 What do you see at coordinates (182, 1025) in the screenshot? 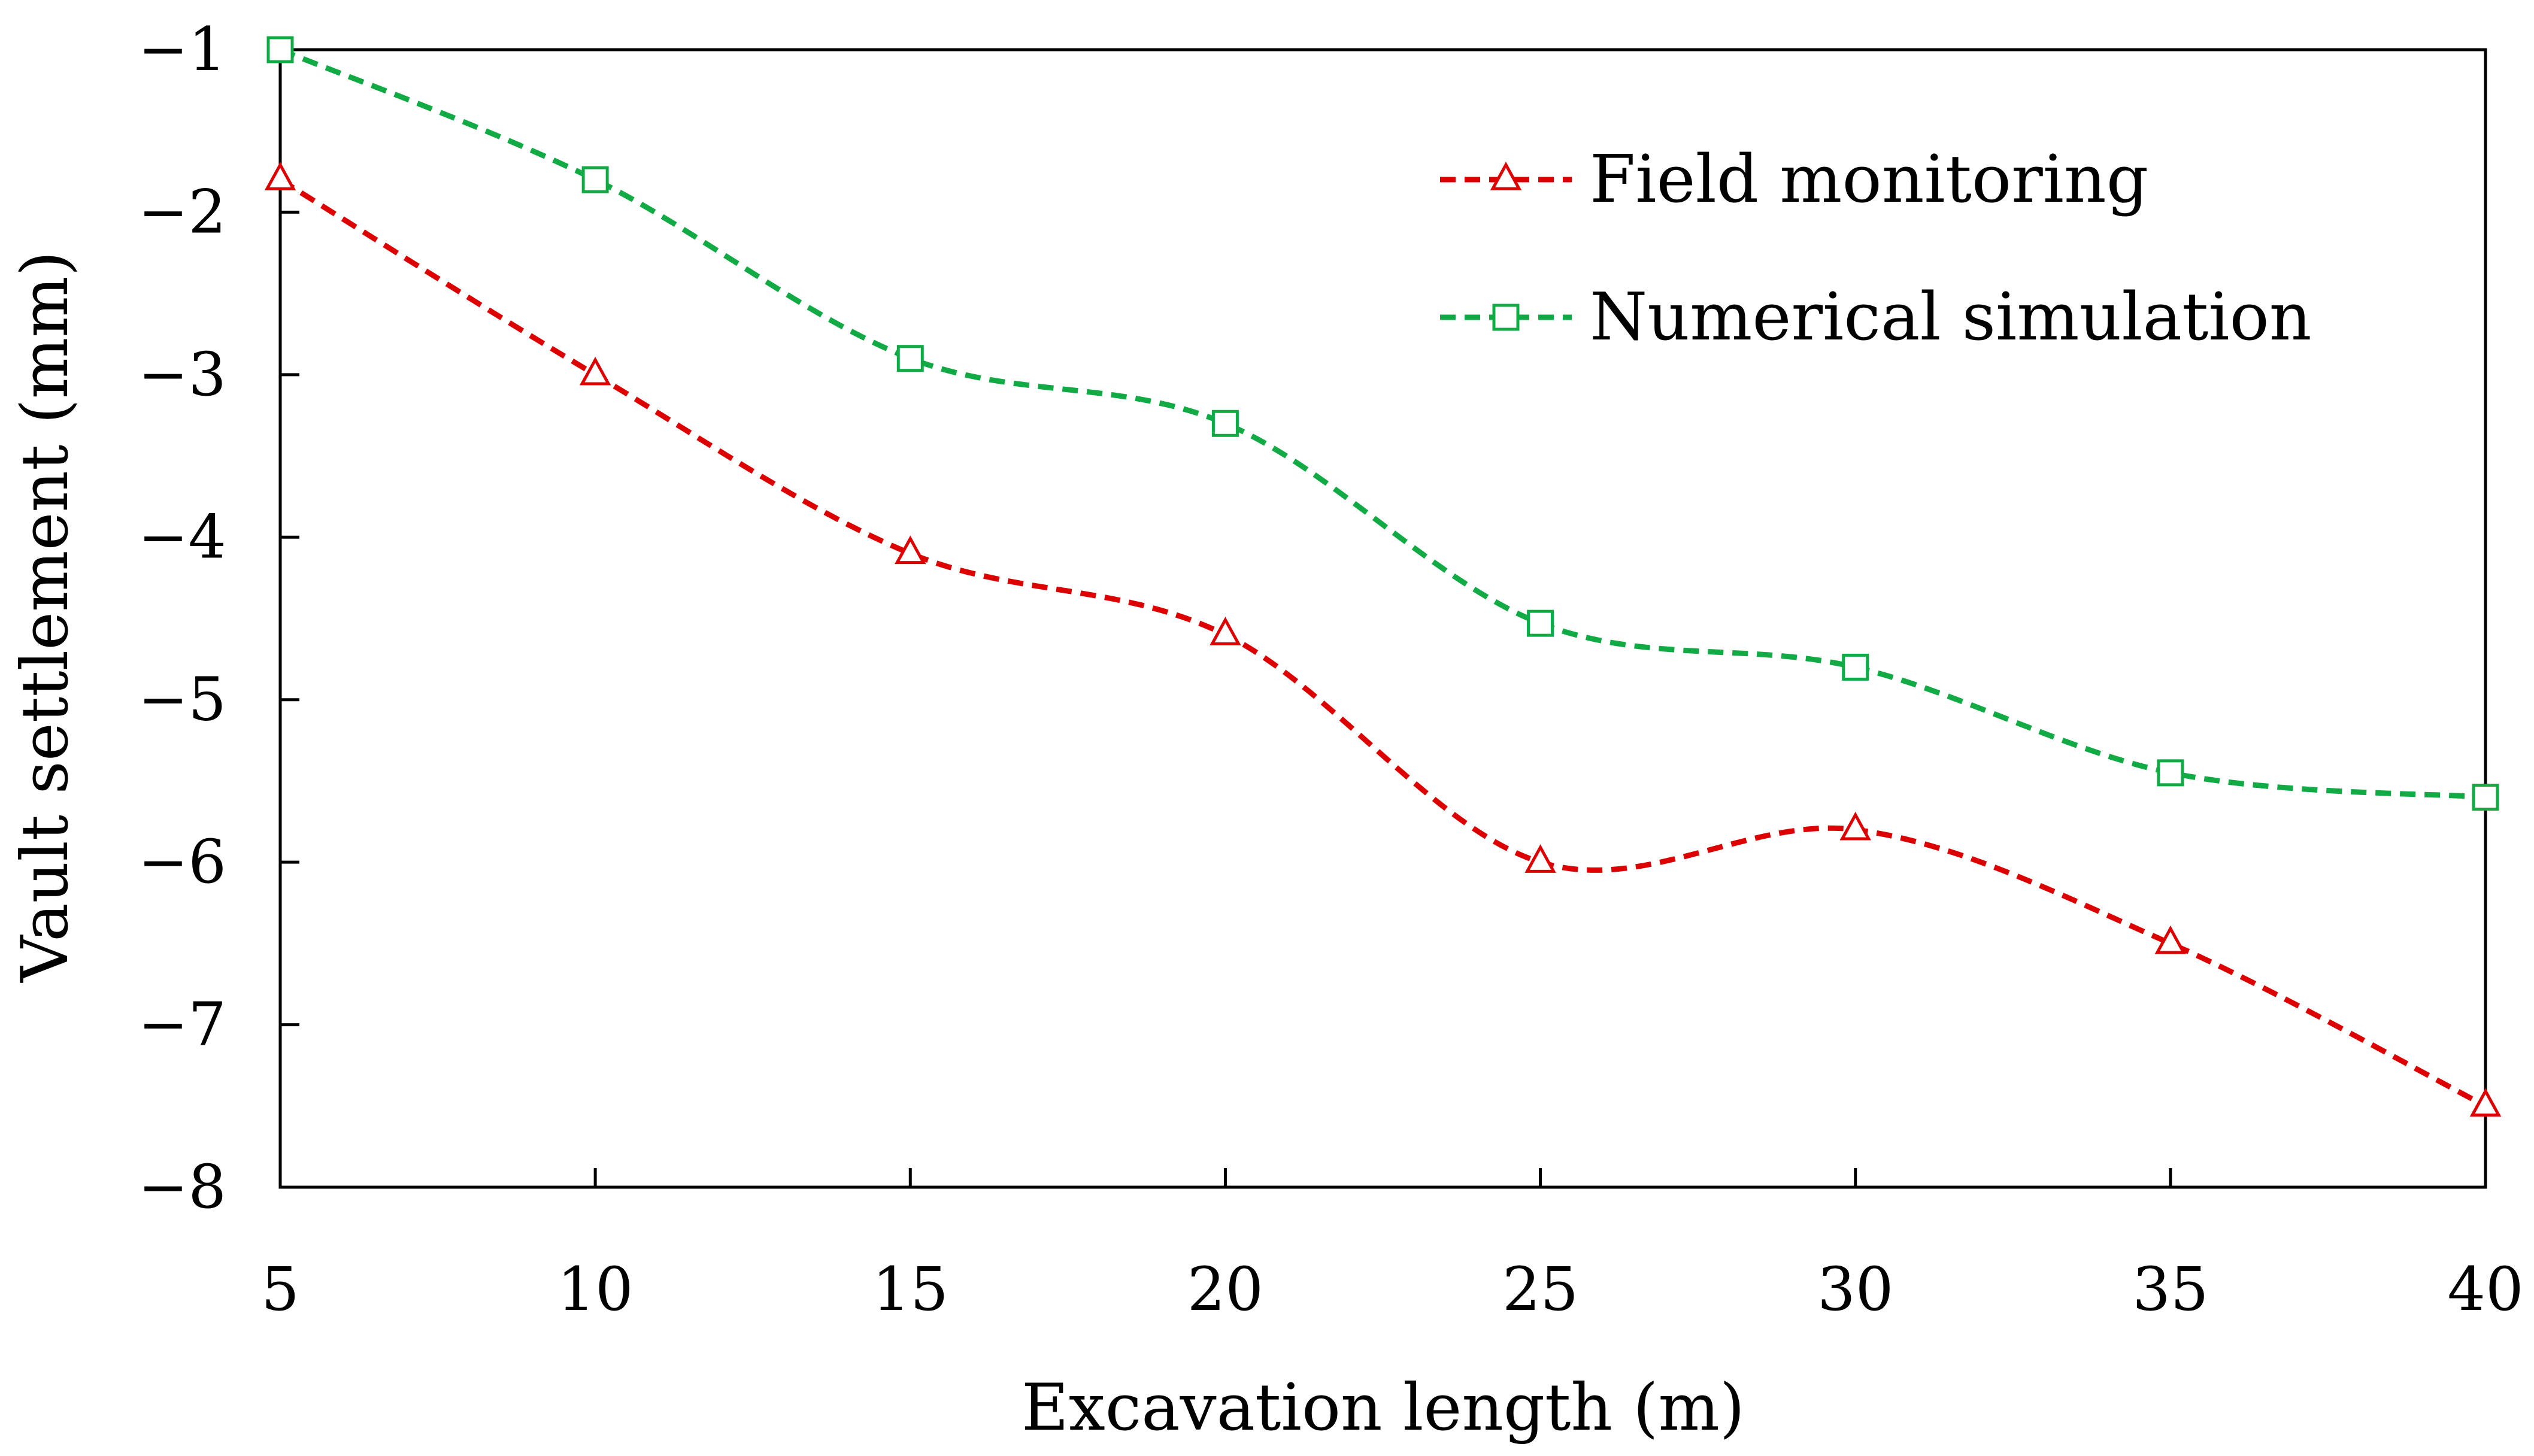
I see `y-tick-label: −7` at bounding box center [182, 1025].